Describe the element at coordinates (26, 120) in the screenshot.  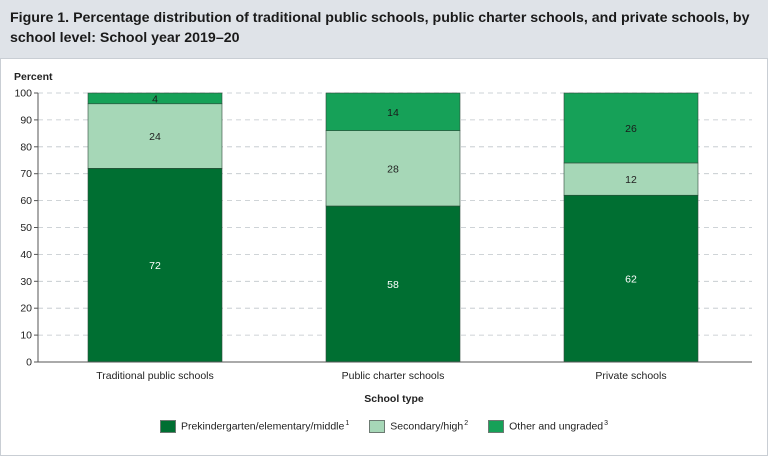
I see `y-tick-label: 90` at that location.